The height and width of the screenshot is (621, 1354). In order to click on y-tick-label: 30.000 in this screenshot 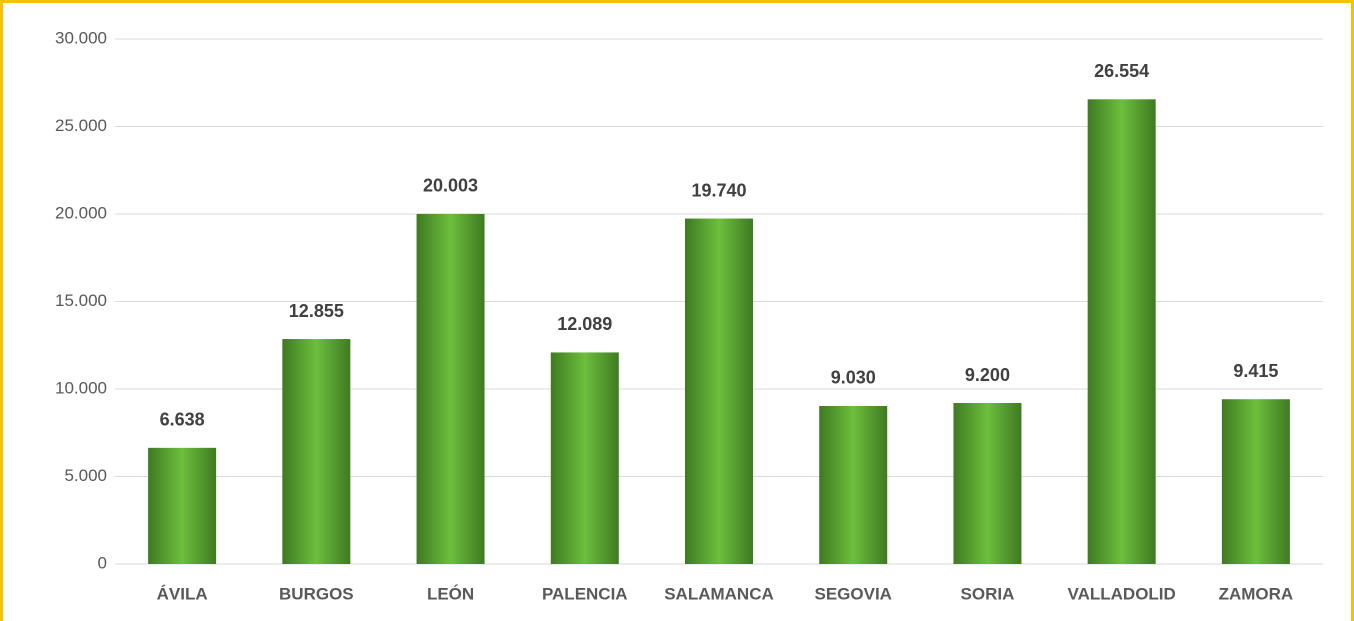, I will do `click(81, 37)`.